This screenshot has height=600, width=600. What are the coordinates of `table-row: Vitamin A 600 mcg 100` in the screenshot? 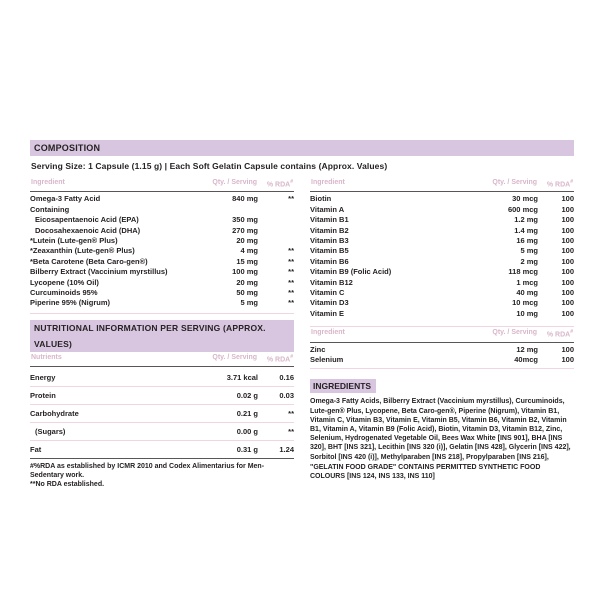 It's located at (442, 210).